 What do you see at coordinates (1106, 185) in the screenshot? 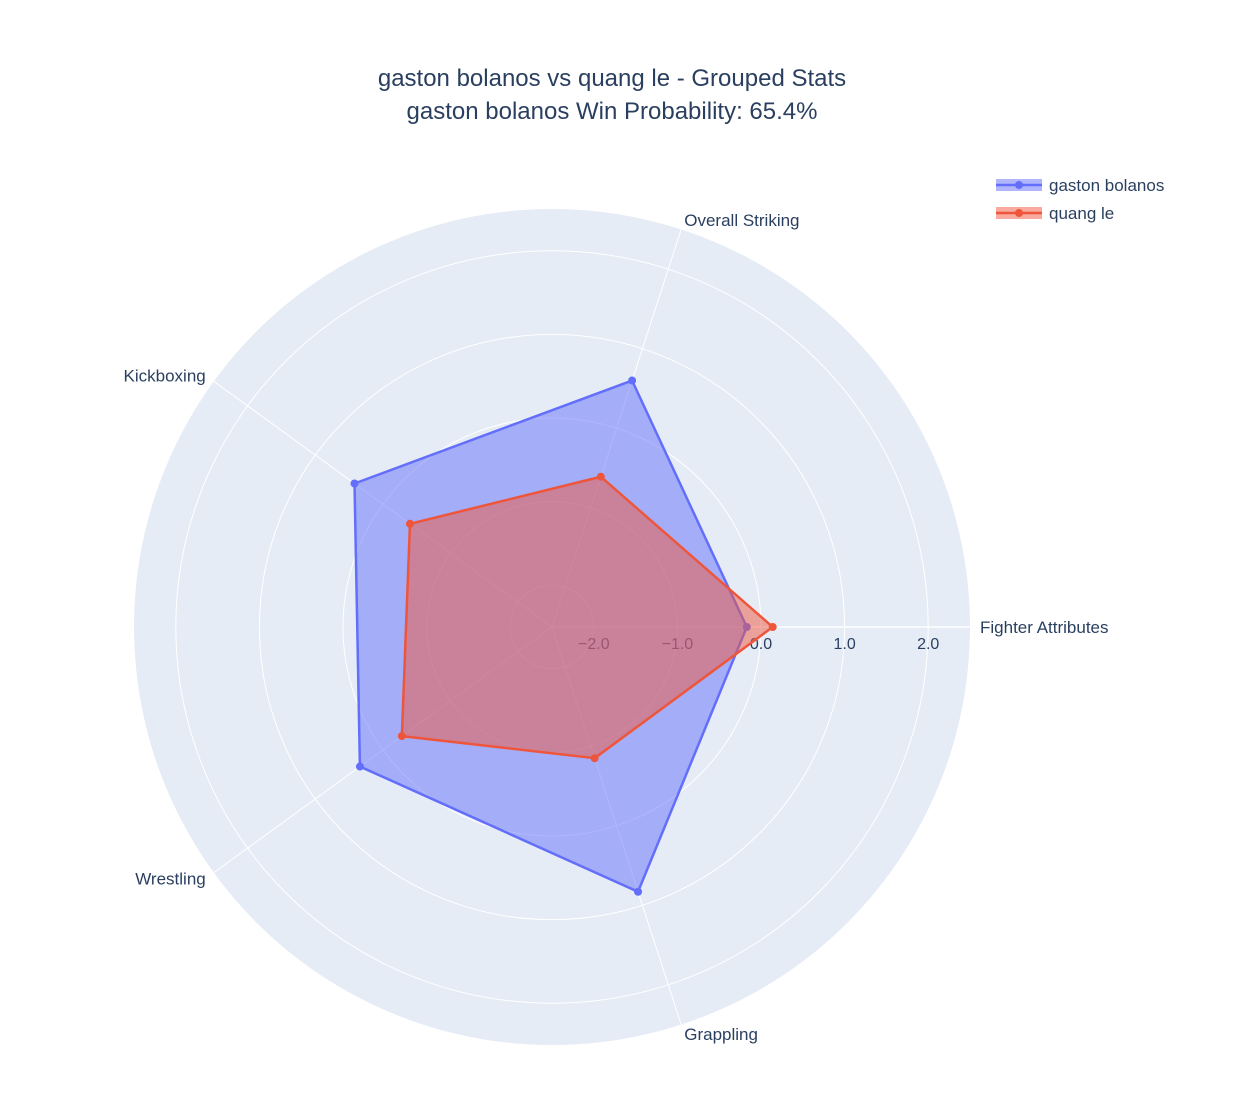
I see `legend-label: gaston bolanos` at bounding box center [1106, 185].